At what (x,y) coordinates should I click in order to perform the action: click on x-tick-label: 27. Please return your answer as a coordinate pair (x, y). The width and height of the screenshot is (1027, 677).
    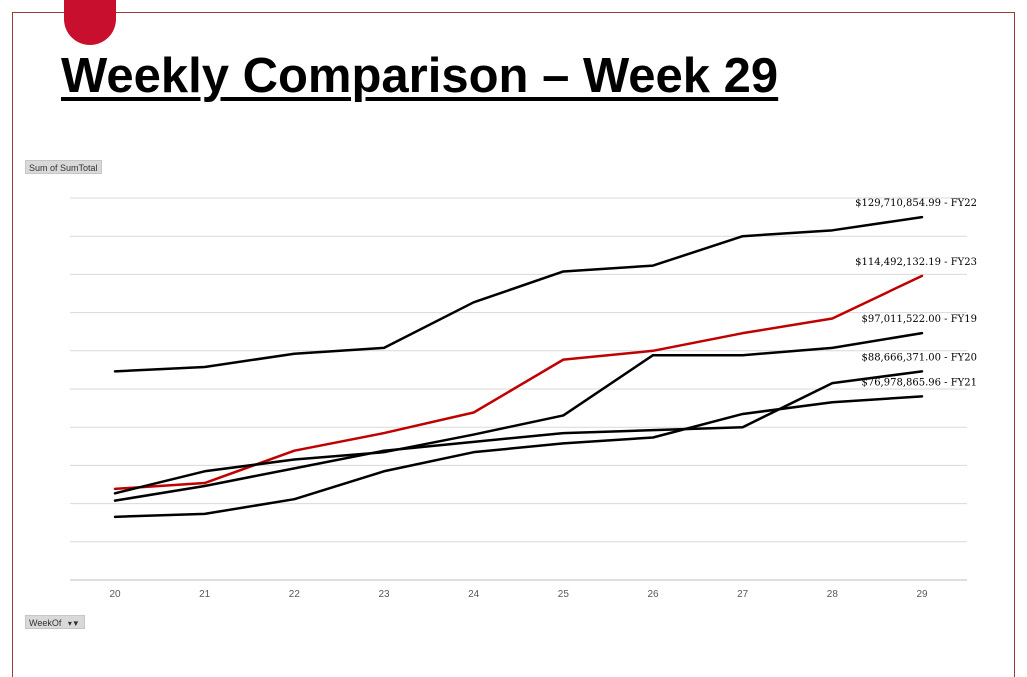
    Looking at the image, I should click on (743, 594).